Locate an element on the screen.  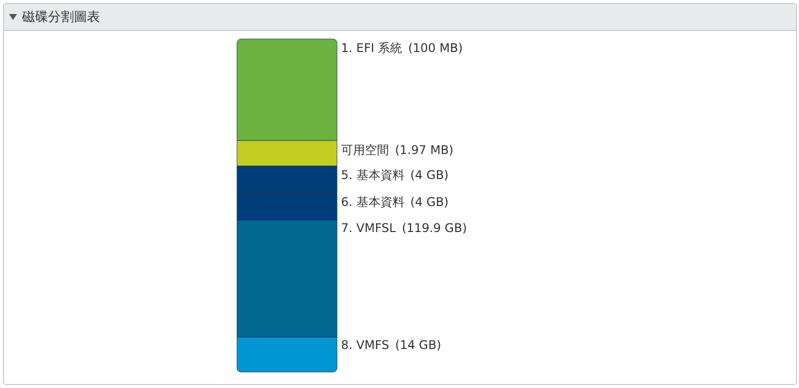
data-label: (119.9 GB) is located at coordinates (434, 228).